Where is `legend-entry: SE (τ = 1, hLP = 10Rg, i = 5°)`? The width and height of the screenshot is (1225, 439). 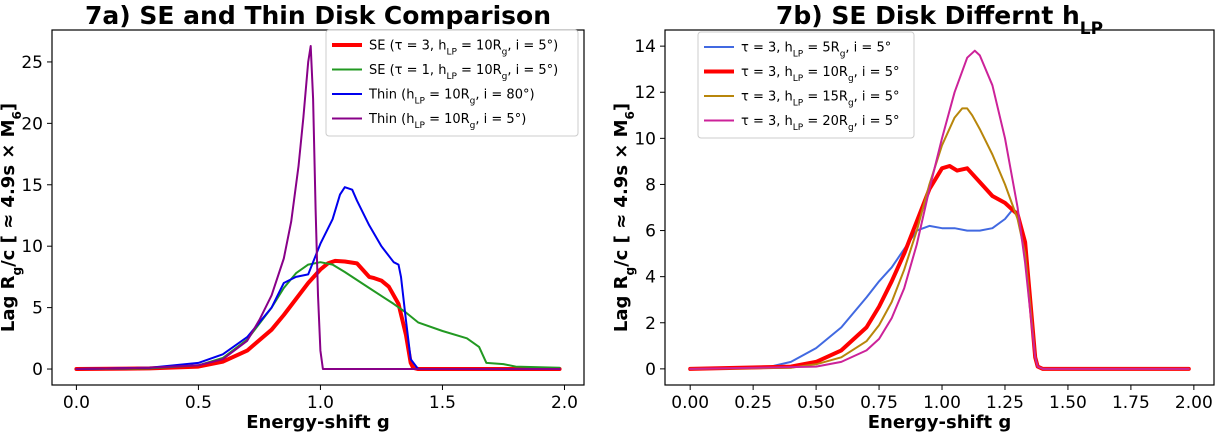
legend-entry: SE (τ = 1, hLP = 10Rg, i = 5°) is located at coordinates (463, 72).